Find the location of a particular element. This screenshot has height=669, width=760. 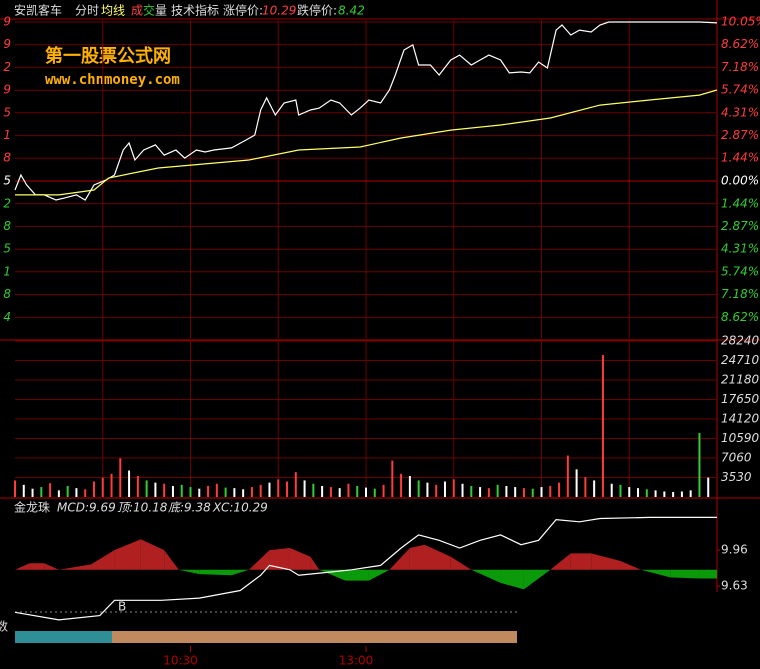

tab: 技术指标 is located at coordinates (195, 10).